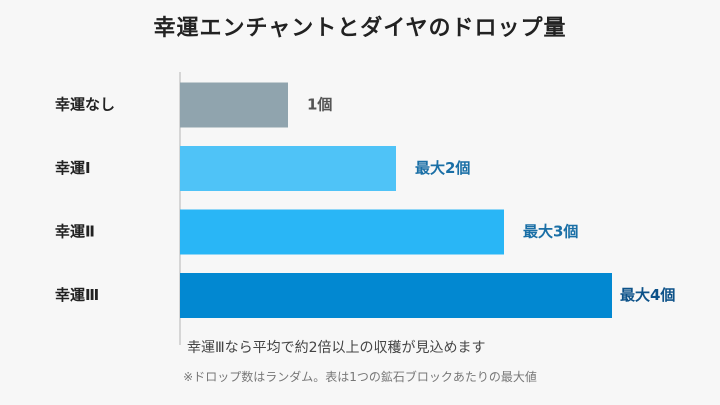 Image resolution: width=720 pixels, height=405 pixels. What do you see at coordinates (73, 168) in the screenshot?
I see `category-label-2: 幸運Ⅰ` at bounding box center [73, 168].